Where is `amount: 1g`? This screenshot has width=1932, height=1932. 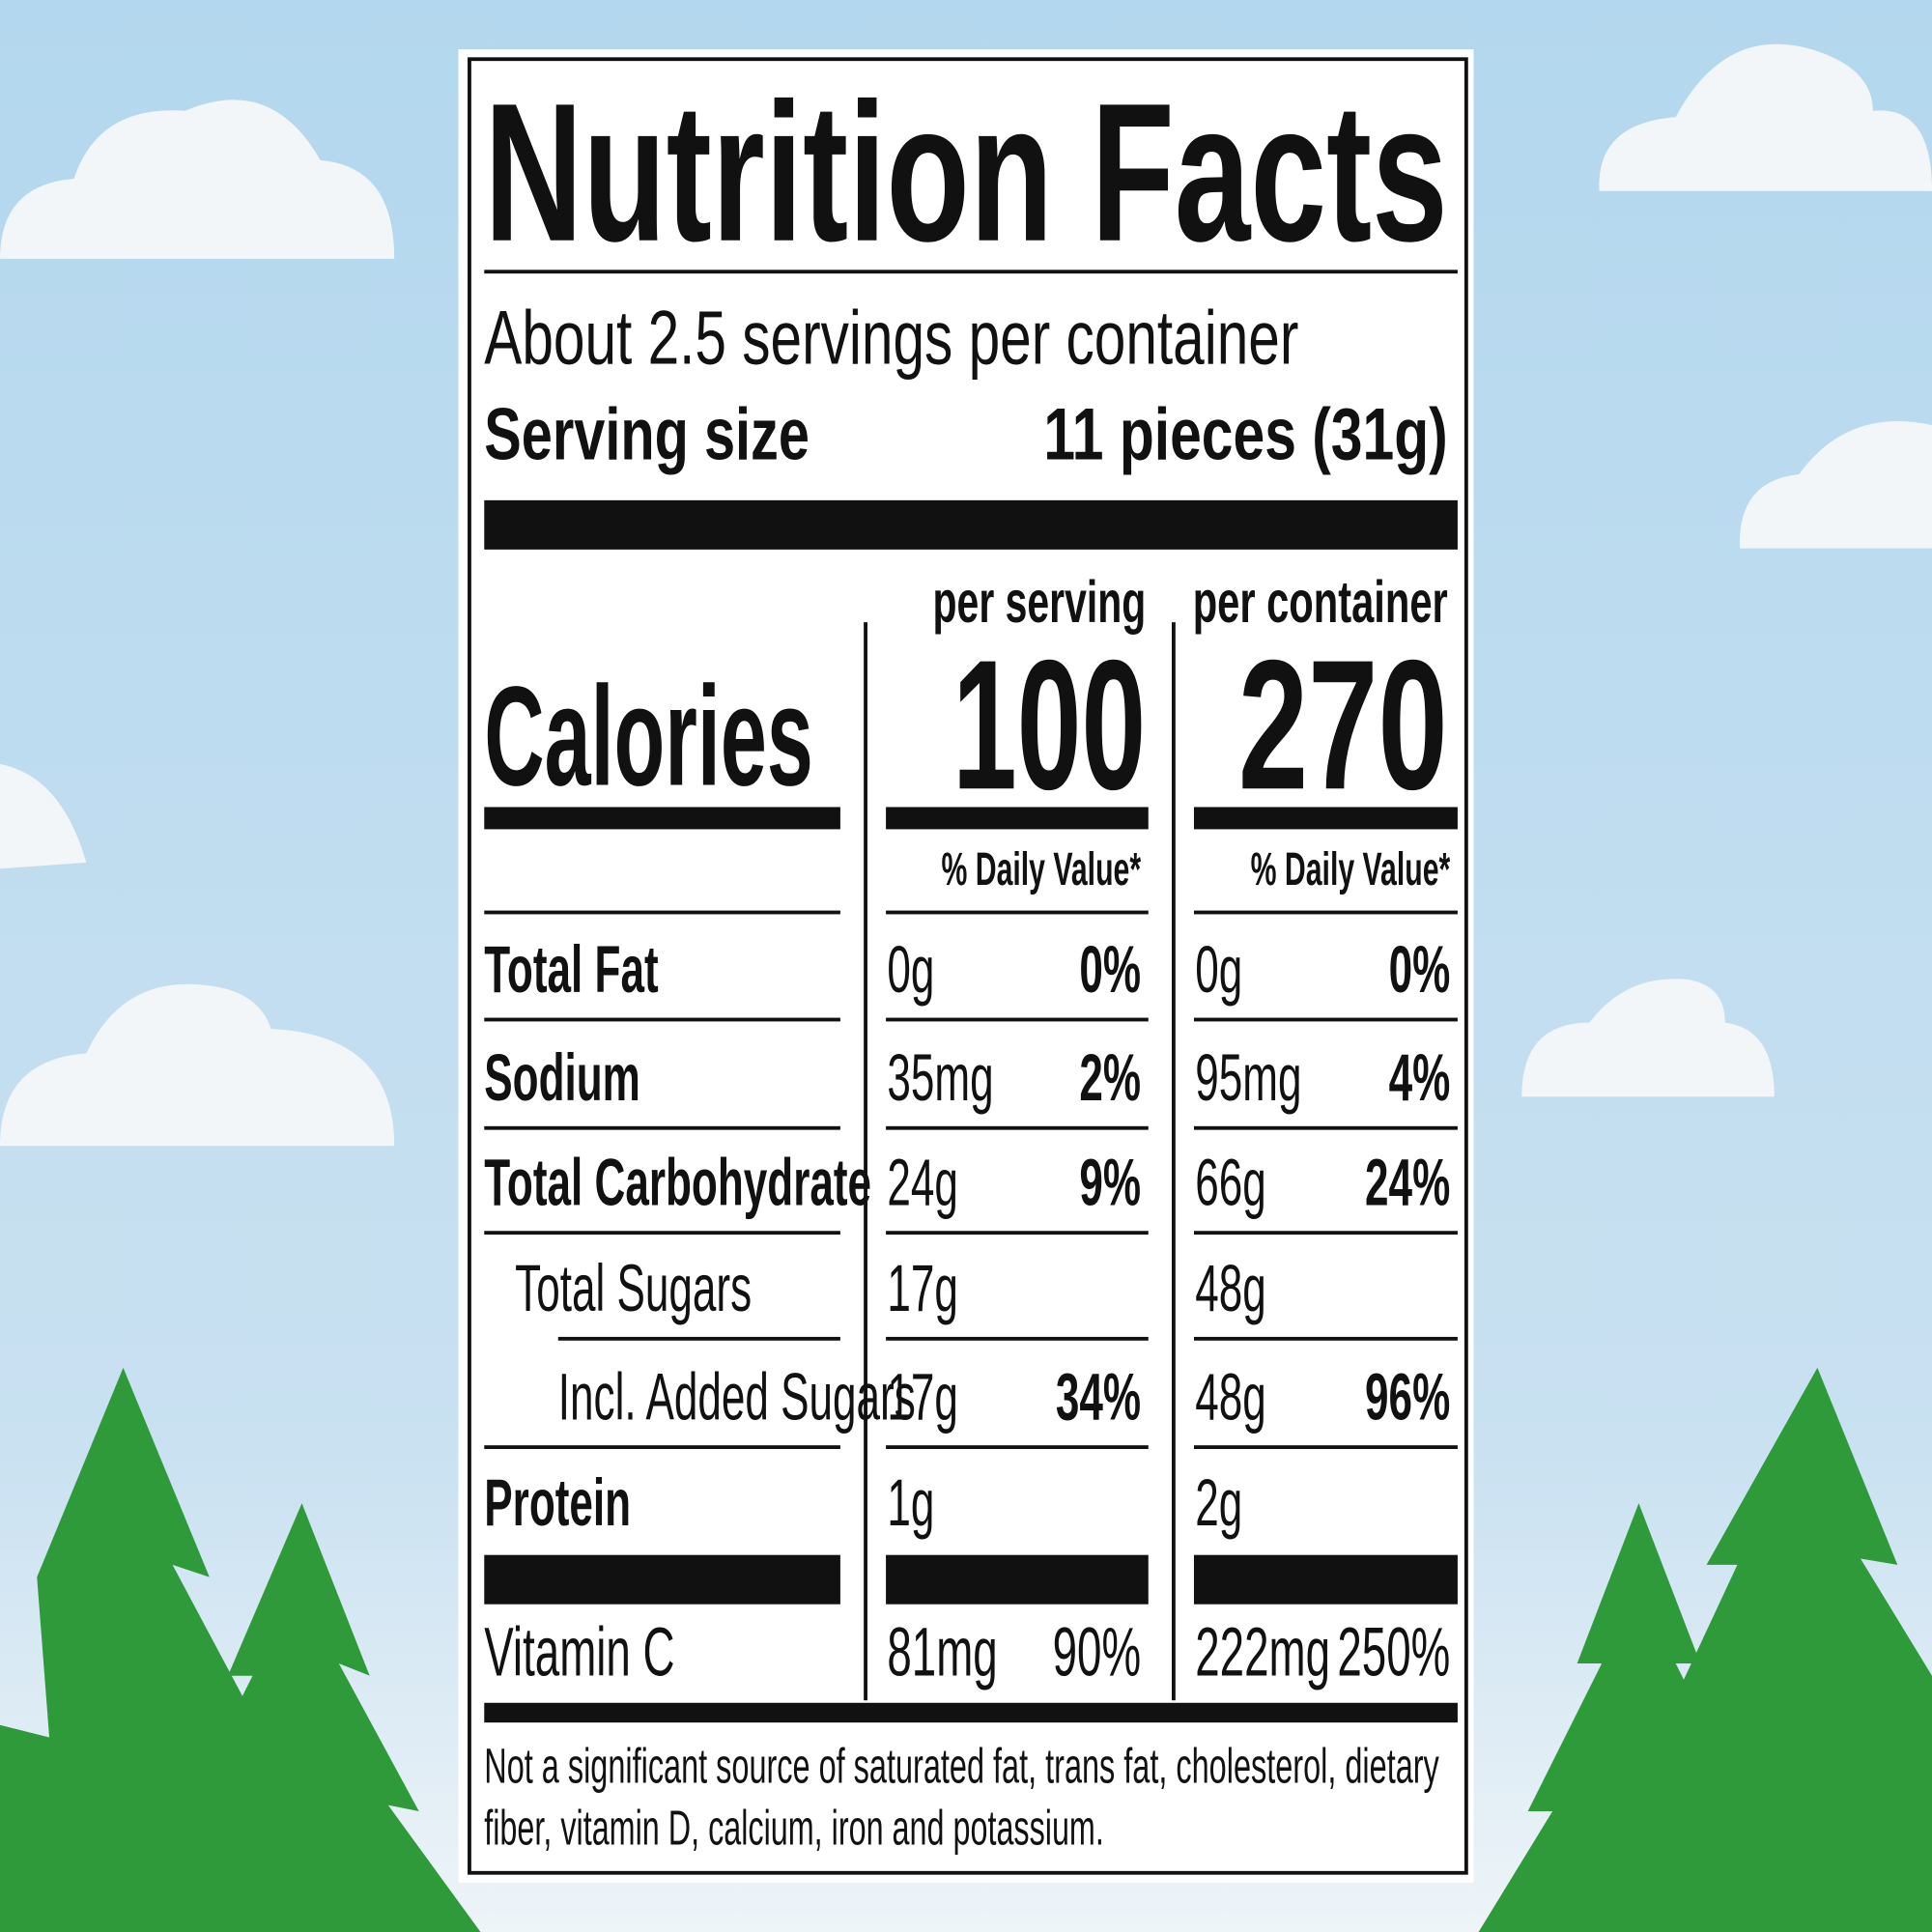
amount: 1g is located at coordinates (910, 1503).